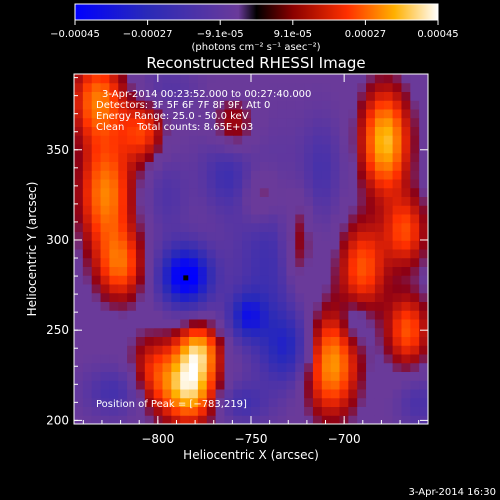 The width and height of the screenshot is (500, 500). I want to click on colorbar-tick-label: −9.1e-05, so click(220, 34).